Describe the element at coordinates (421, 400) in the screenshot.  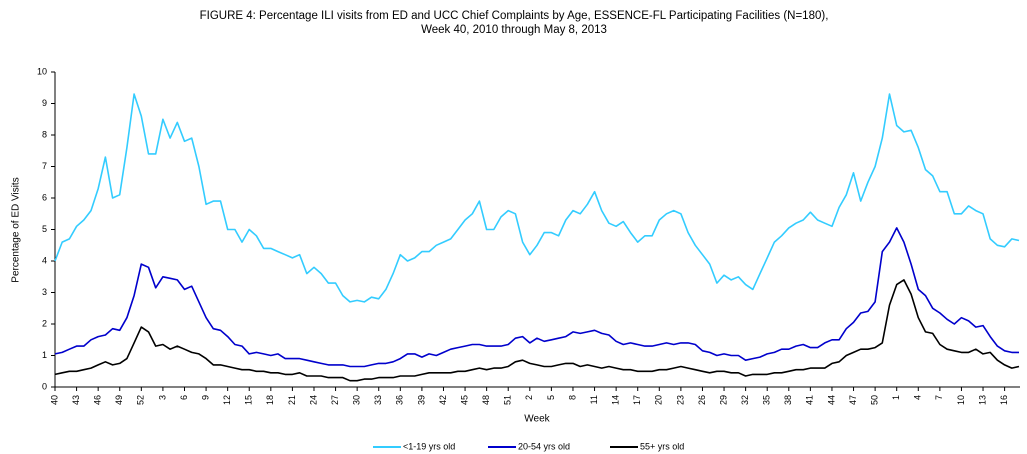
I see `x-tick-label: 39` at that location.